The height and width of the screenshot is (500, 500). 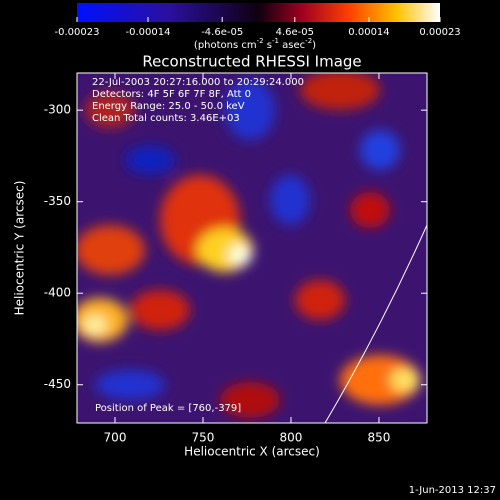 What do you see at coordinates (252, 452) in the screenshot?
I see `x-axis-label: Heliocentric X (arcsec)` at bounding box center [252, 452].